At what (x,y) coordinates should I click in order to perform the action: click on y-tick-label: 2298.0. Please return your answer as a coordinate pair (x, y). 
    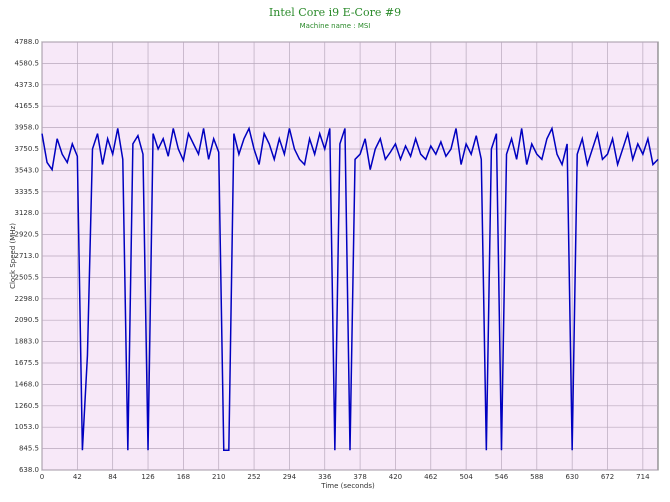
    Looking at the image, I should click on (27, 299).